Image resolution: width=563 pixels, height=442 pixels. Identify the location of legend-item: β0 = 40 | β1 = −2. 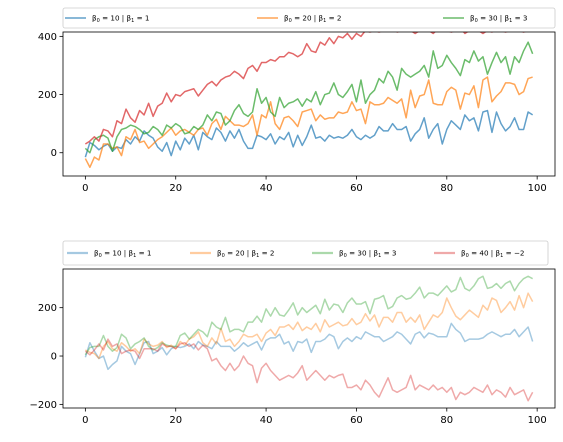
(479, 254).